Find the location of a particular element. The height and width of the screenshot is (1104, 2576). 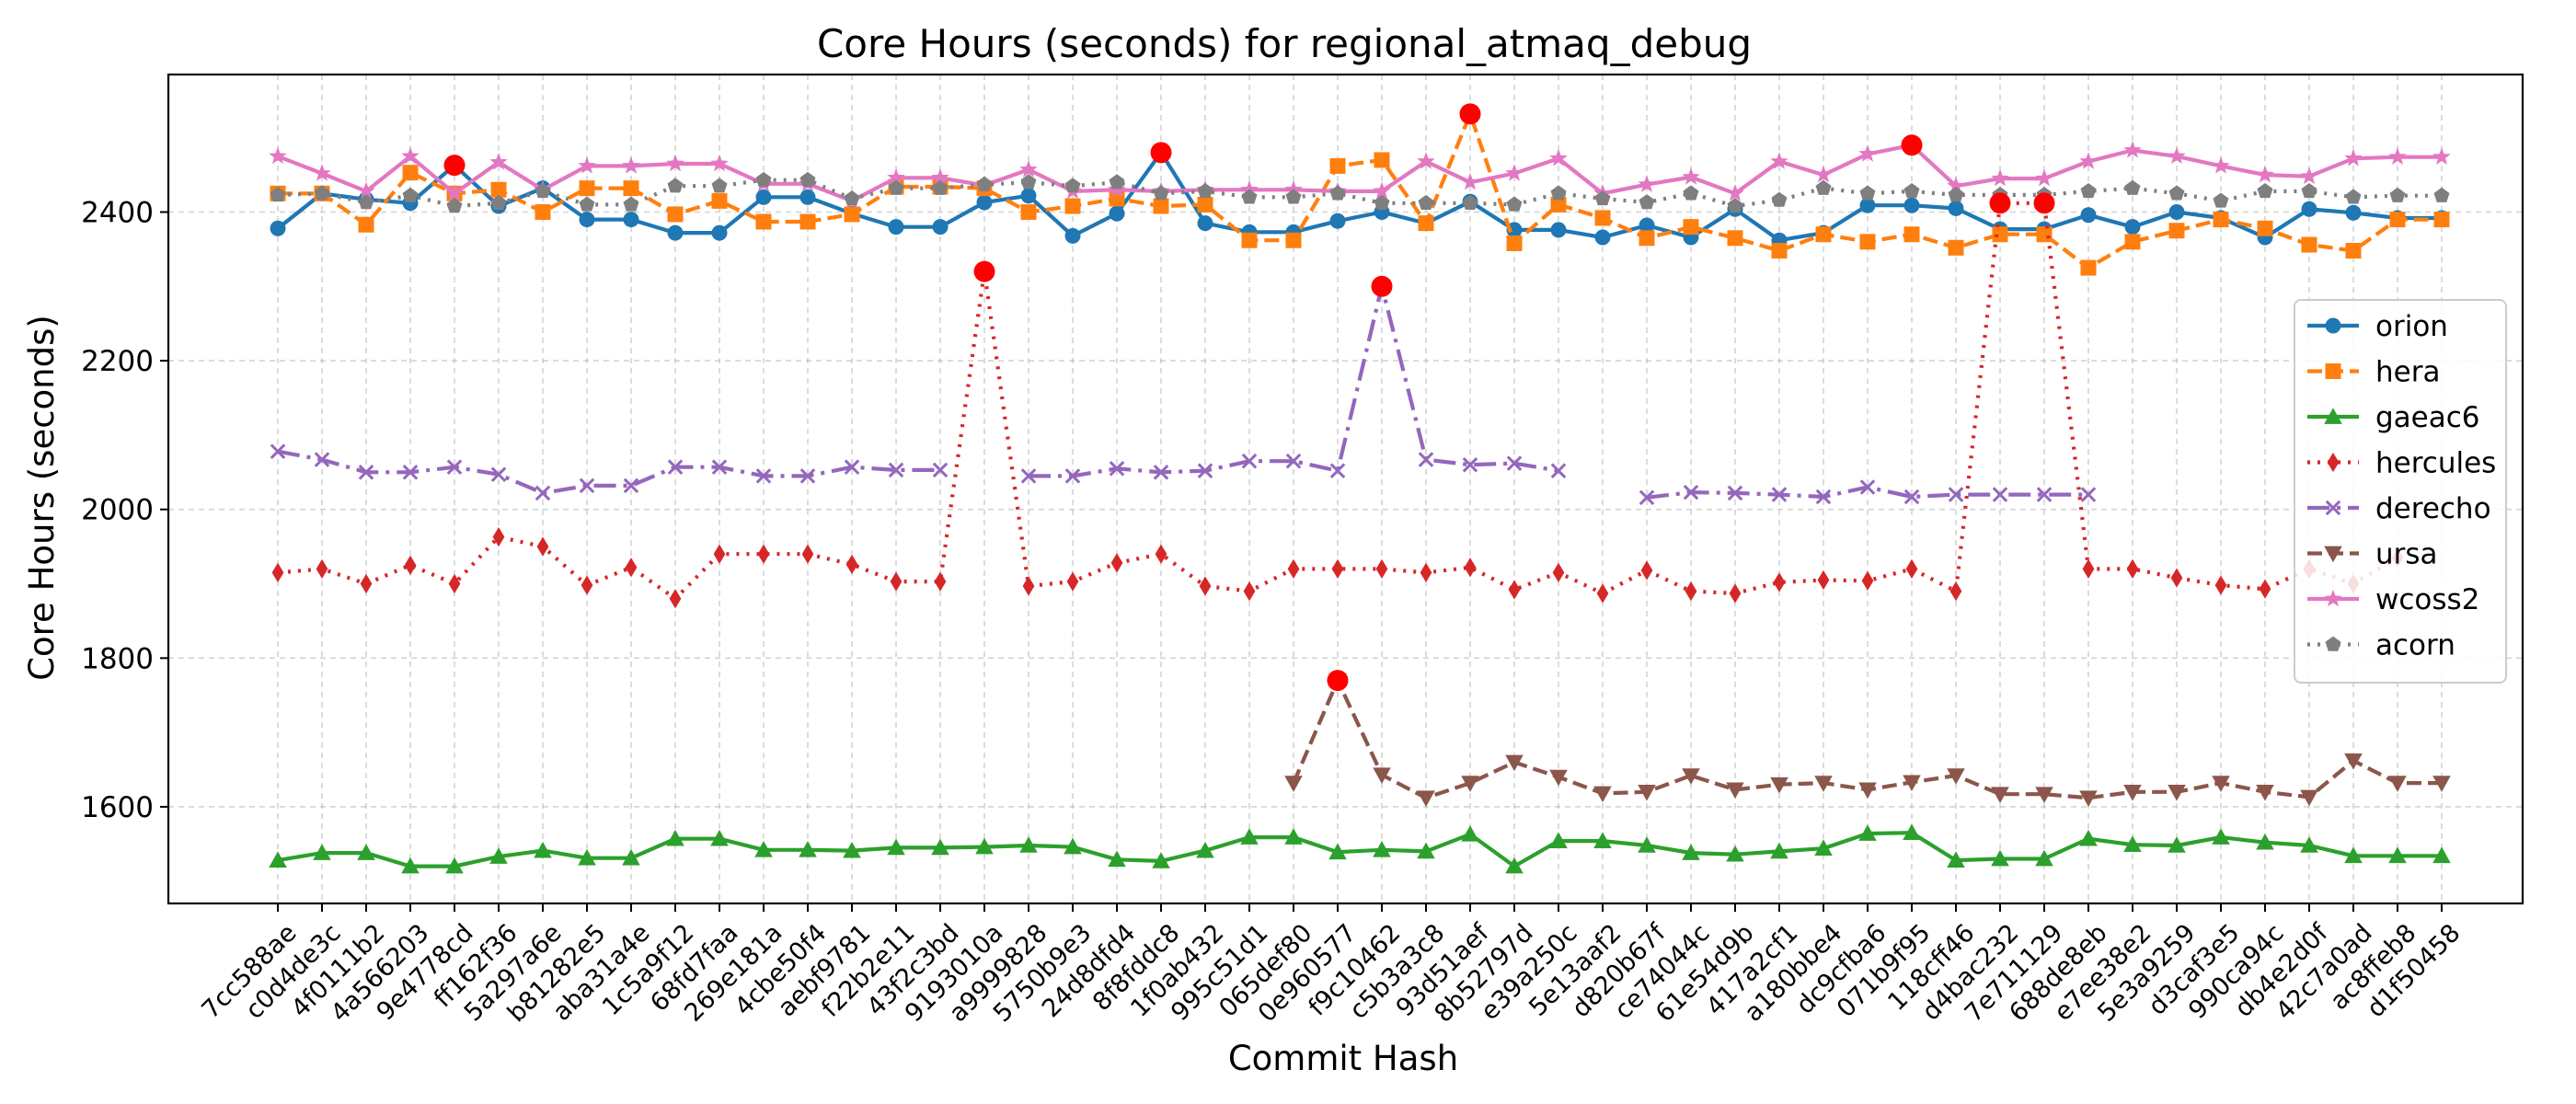

legend-item-wcoss2: wcoss2 is located at coordinates (2393, 599).